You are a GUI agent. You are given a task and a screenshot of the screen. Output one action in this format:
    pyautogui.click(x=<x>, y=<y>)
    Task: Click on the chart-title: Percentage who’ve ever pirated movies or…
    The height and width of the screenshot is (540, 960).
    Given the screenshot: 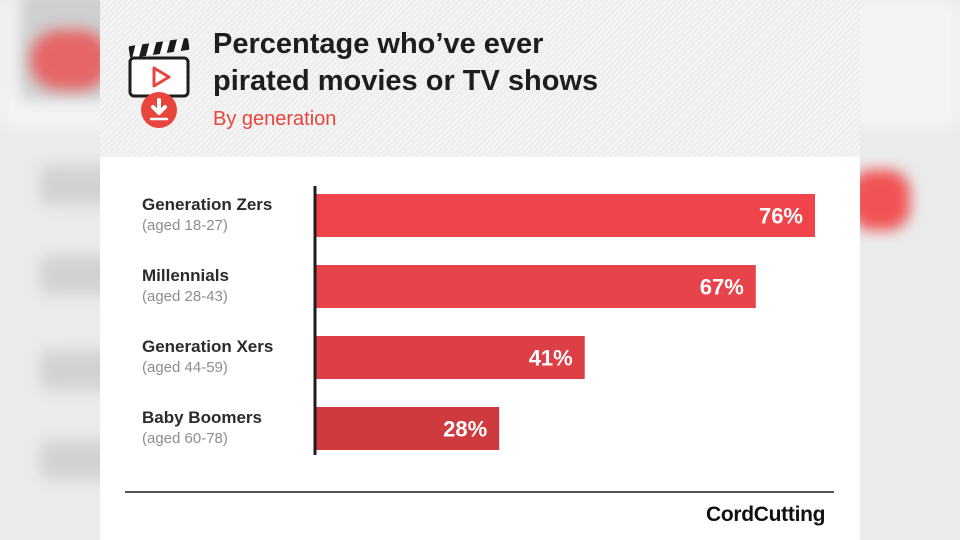 What is the action you would take?
    pyautogui.click(x=406, y=62)
    